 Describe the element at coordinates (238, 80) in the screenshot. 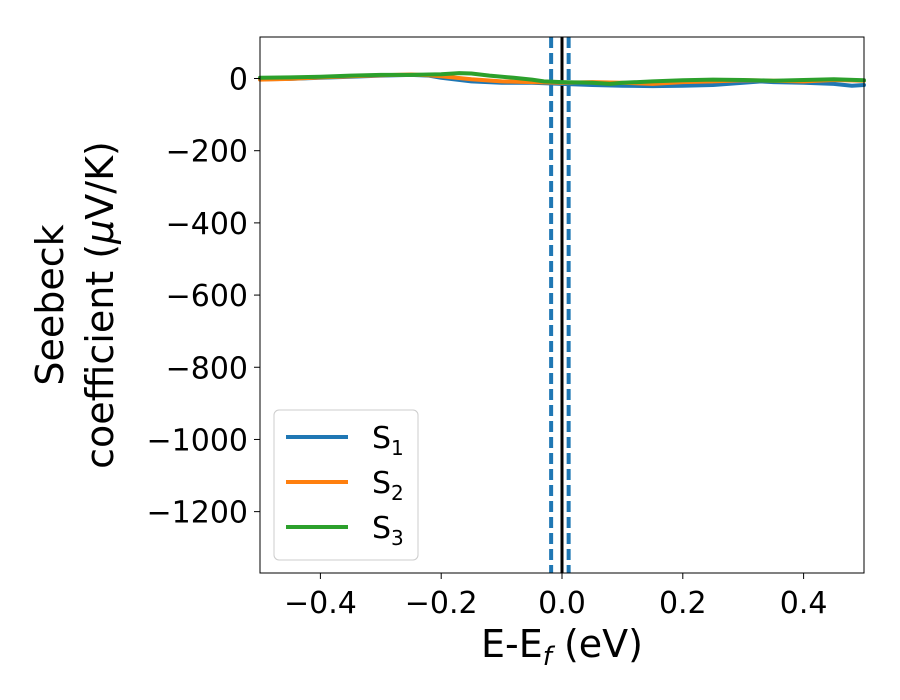

I see `y-tick-label: 0` at that location.